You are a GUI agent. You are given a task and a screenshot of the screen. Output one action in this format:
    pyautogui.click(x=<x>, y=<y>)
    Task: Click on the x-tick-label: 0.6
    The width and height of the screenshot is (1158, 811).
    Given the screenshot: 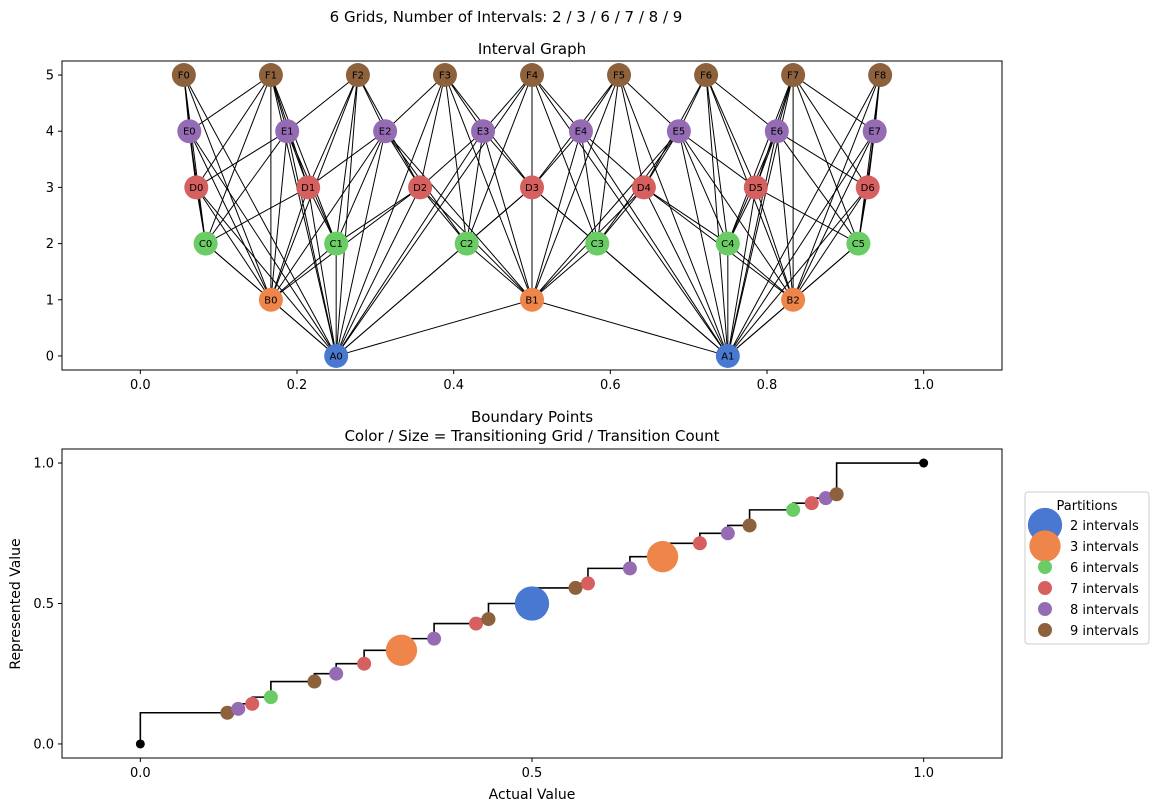 What is the action you would take?
    pyautogui.click(x=610, y=385)
    